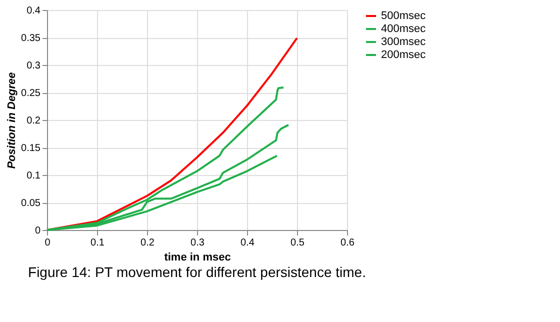 This screenshot has width=560, height=322. What do you see at coordinates (403, 42) in the screenshot?
I see `legend-label: 300msec` at bounding box center [403, 42].